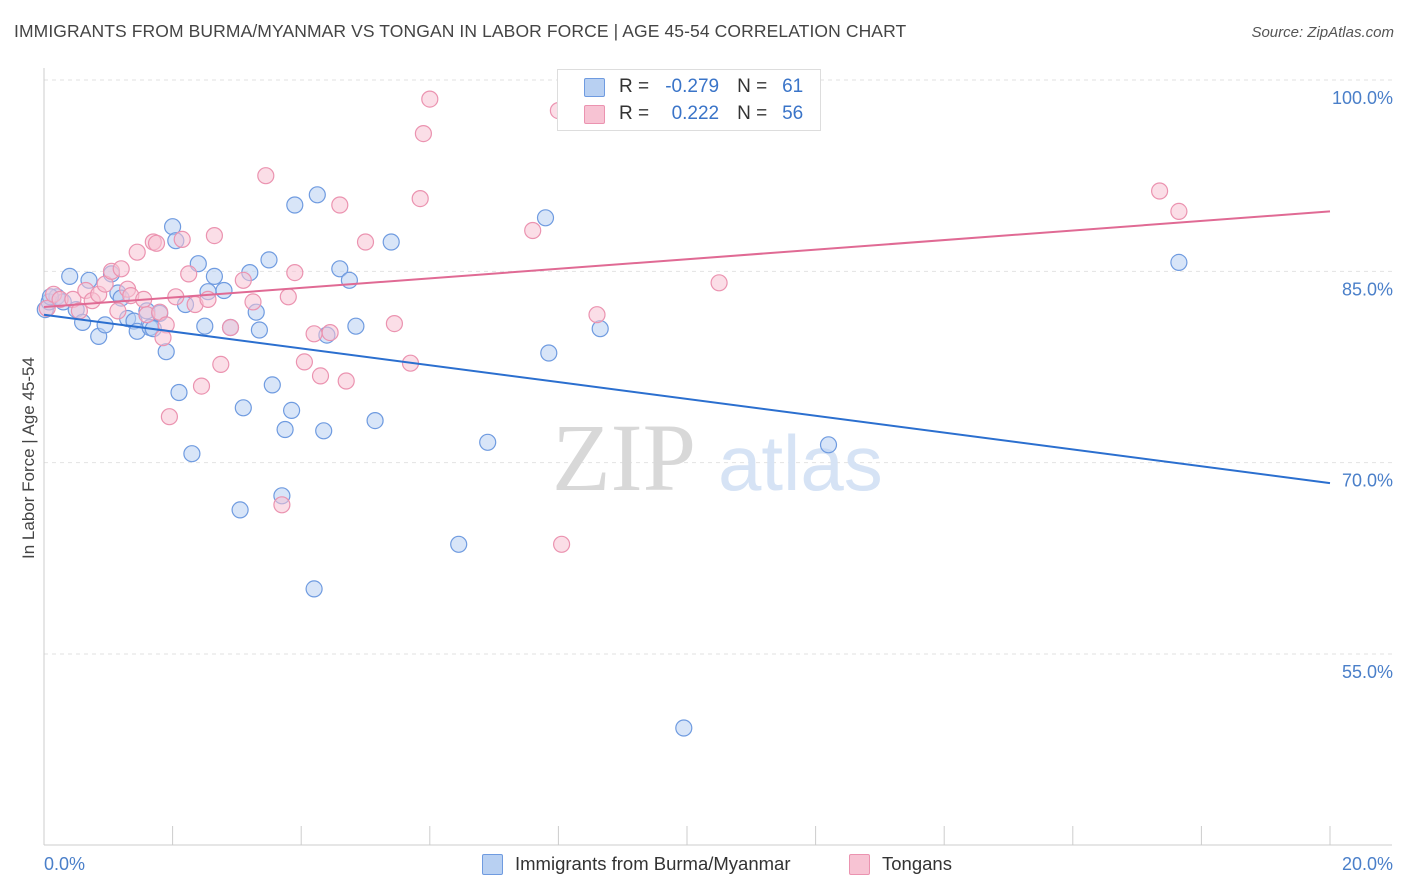 The image size is (1406, 892). What do you see at coordinates (917, 863) in the screenshot?
I see `legend-label-tongan: Tongans` at bounding box center [917, 863].